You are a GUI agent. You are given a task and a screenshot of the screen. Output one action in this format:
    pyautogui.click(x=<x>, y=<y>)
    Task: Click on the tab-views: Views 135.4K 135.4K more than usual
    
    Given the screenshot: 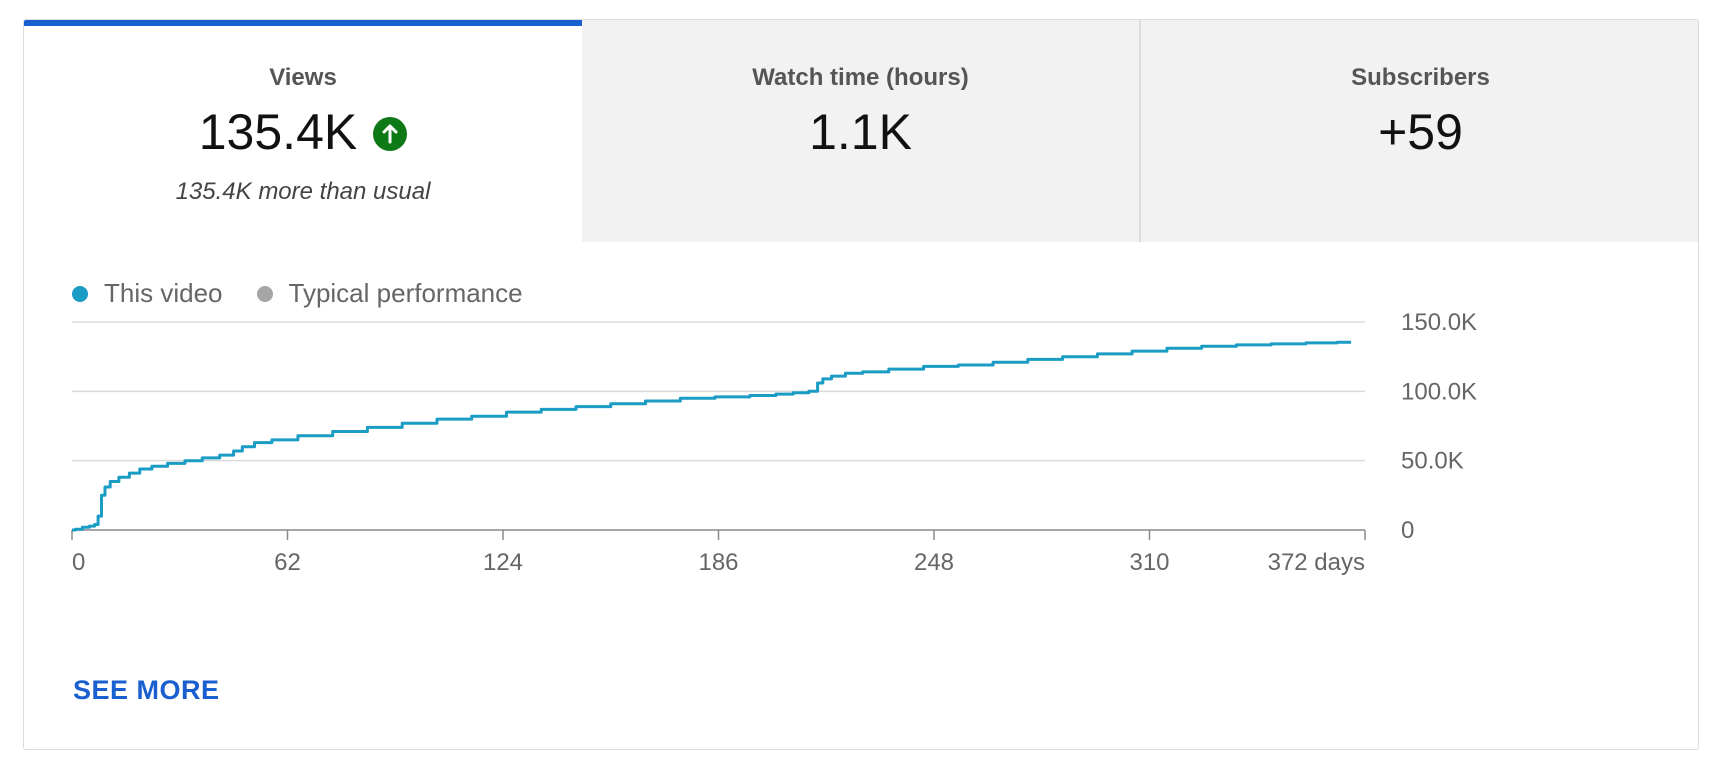 What is the action you would take?
    pyautogui.click(x=303, y=131)
    